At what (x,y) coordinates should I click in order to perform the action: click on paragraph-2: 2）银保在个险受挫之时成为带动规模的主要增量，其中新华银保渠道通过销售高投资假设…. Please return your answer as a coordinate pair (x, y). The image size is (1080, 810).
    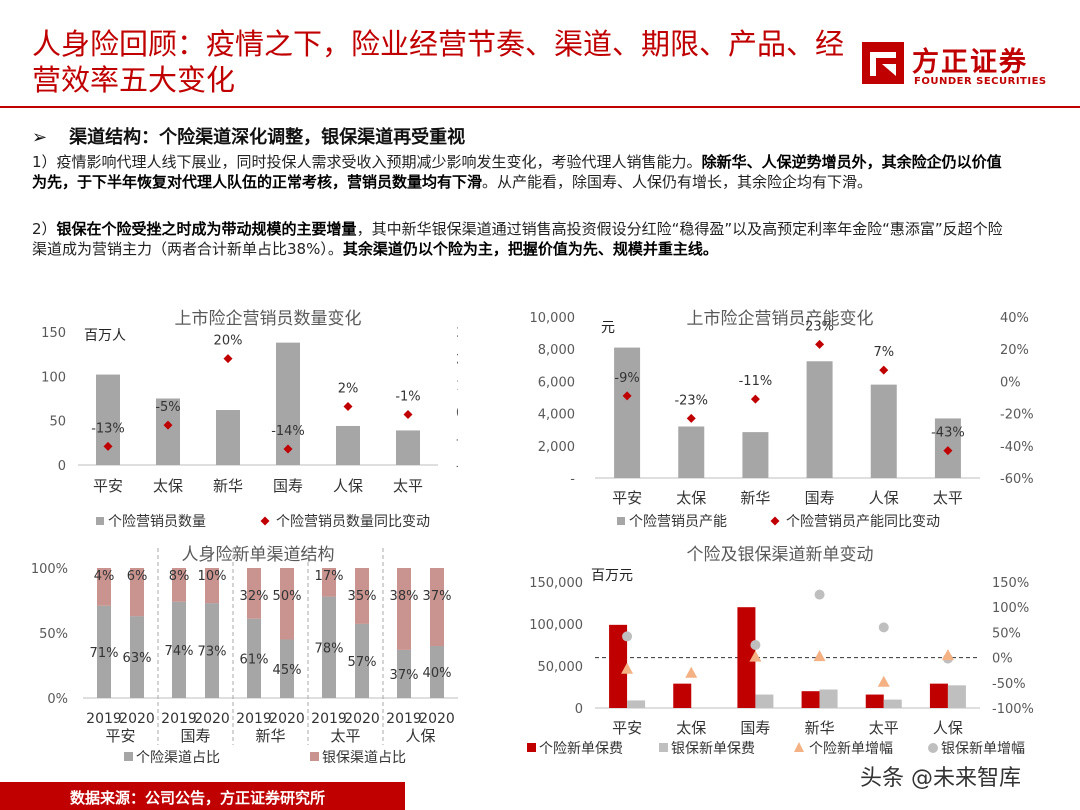
    Looking at the image, I should click on (519, 239).